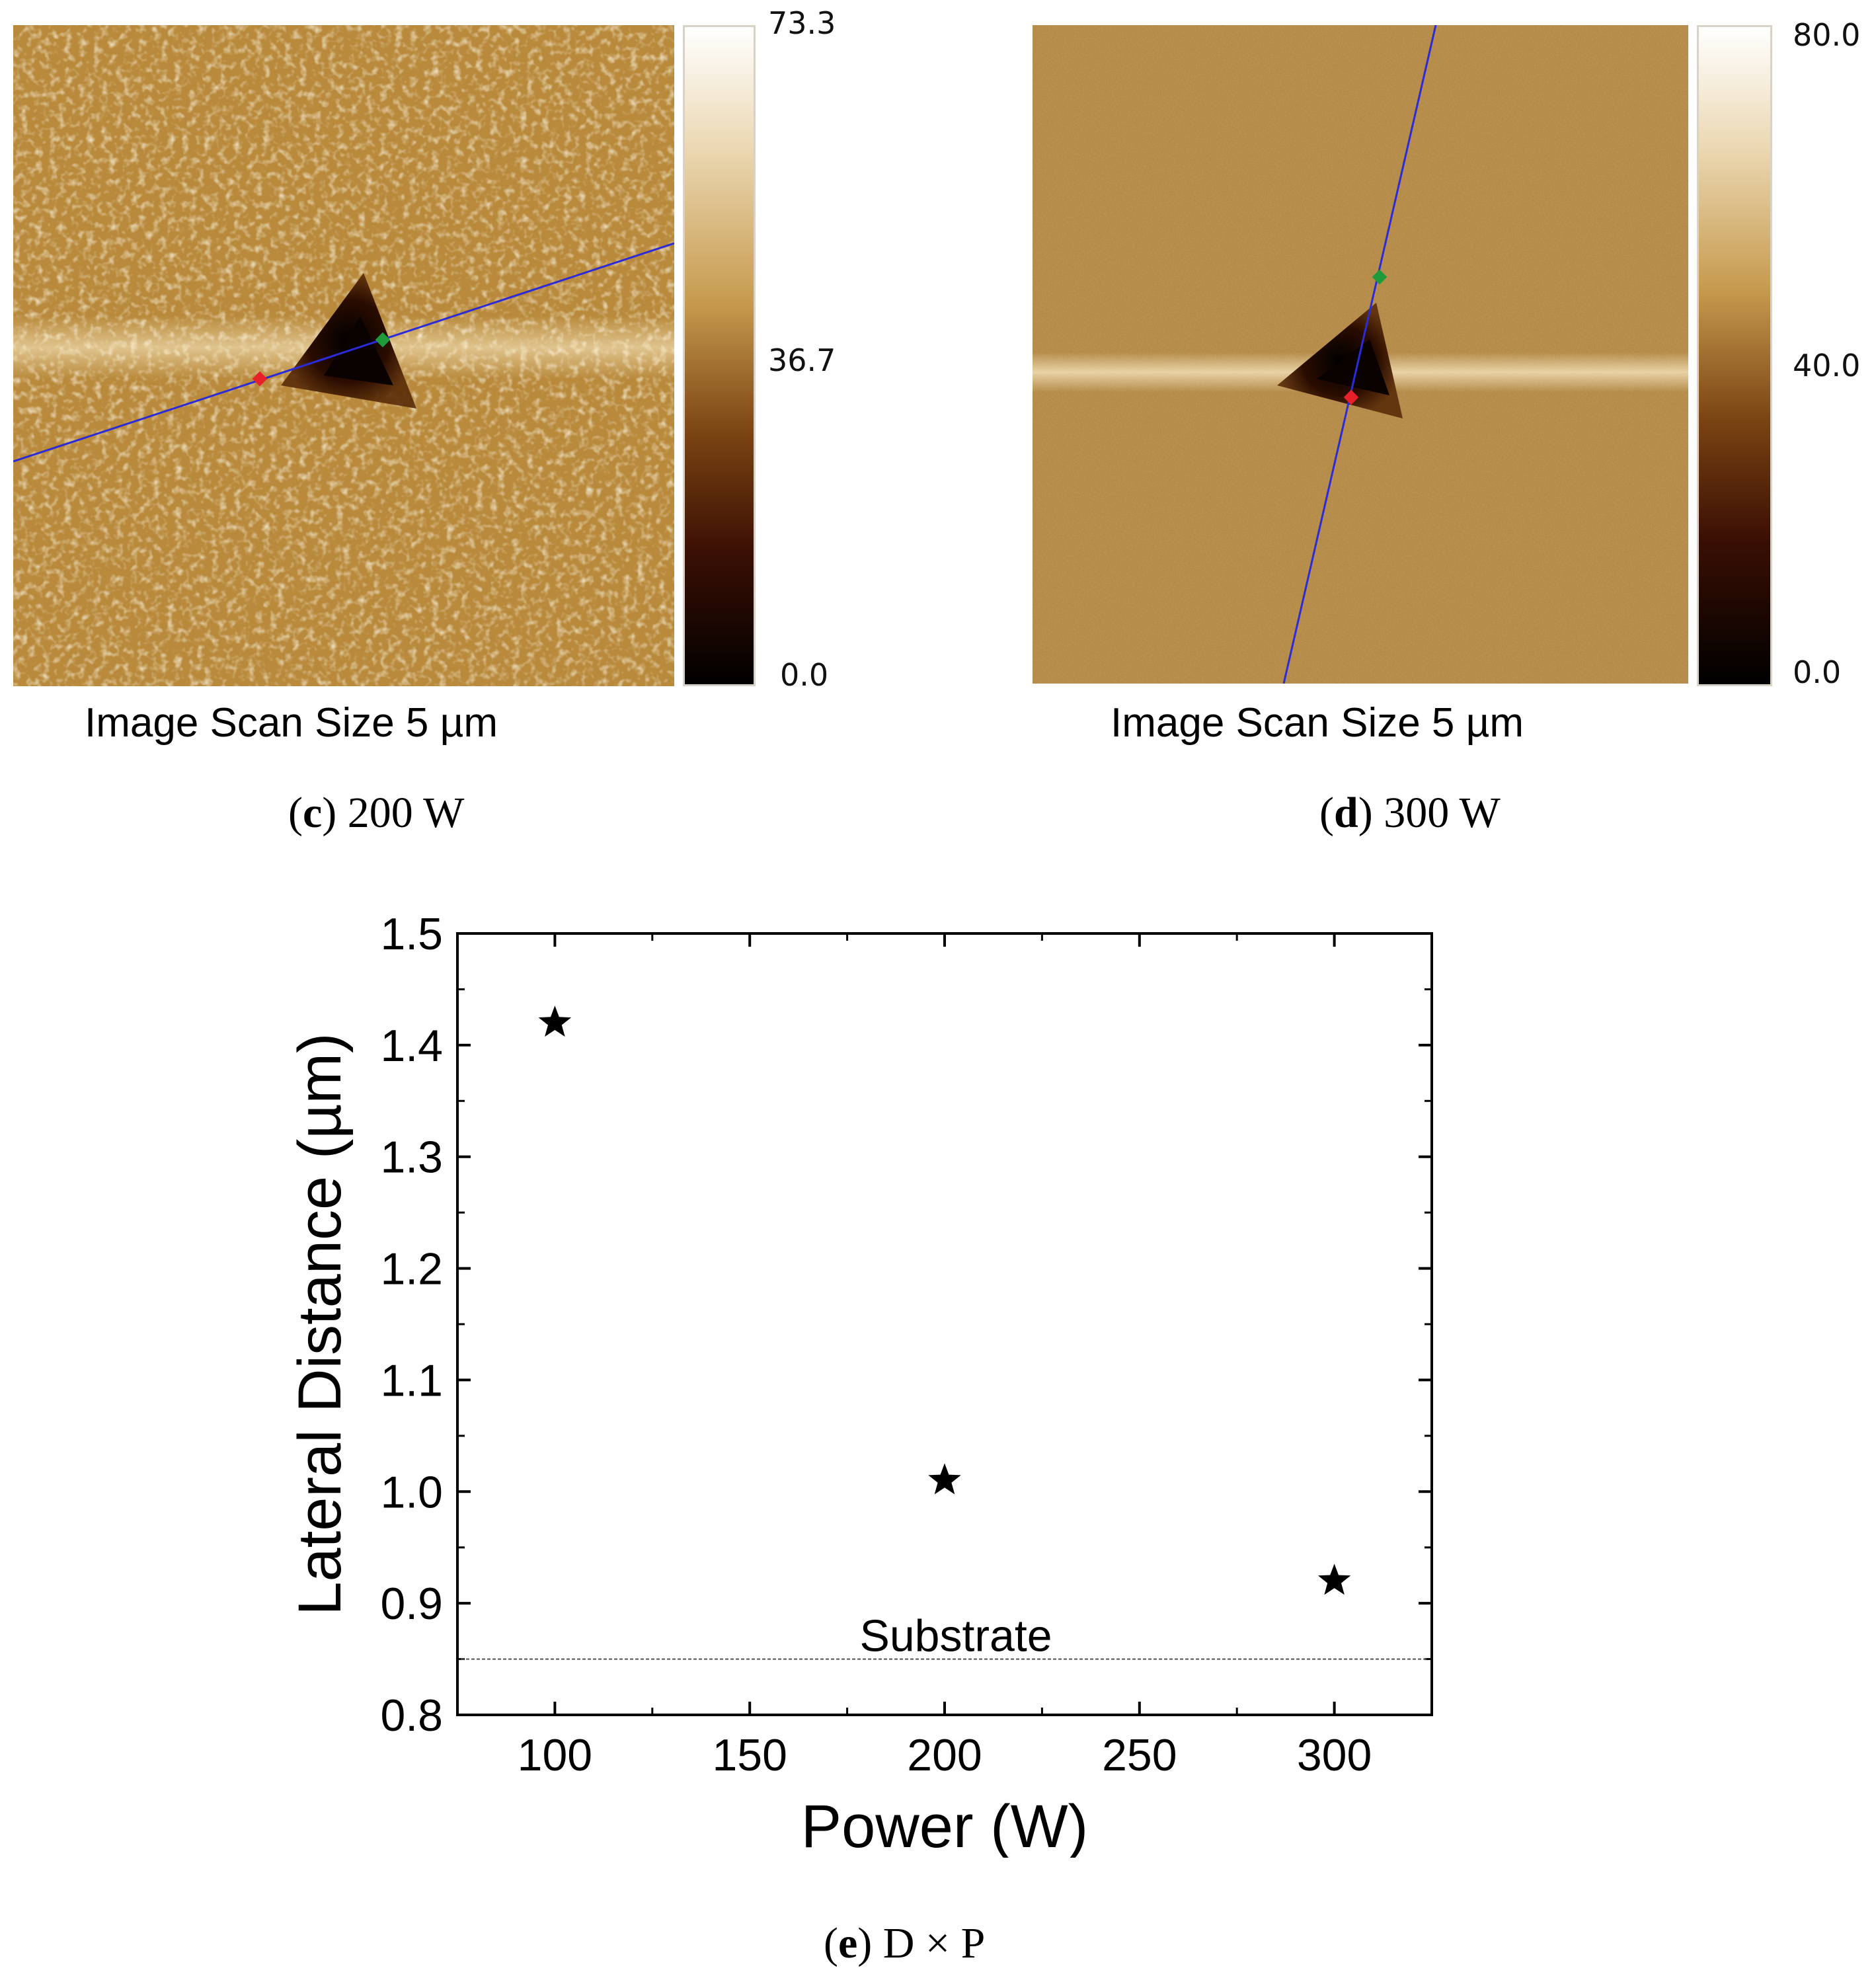 This screenshot has width=1876, height=1978. I want to click on colorbar-mid-label: 40.0, so click(1827, 365).